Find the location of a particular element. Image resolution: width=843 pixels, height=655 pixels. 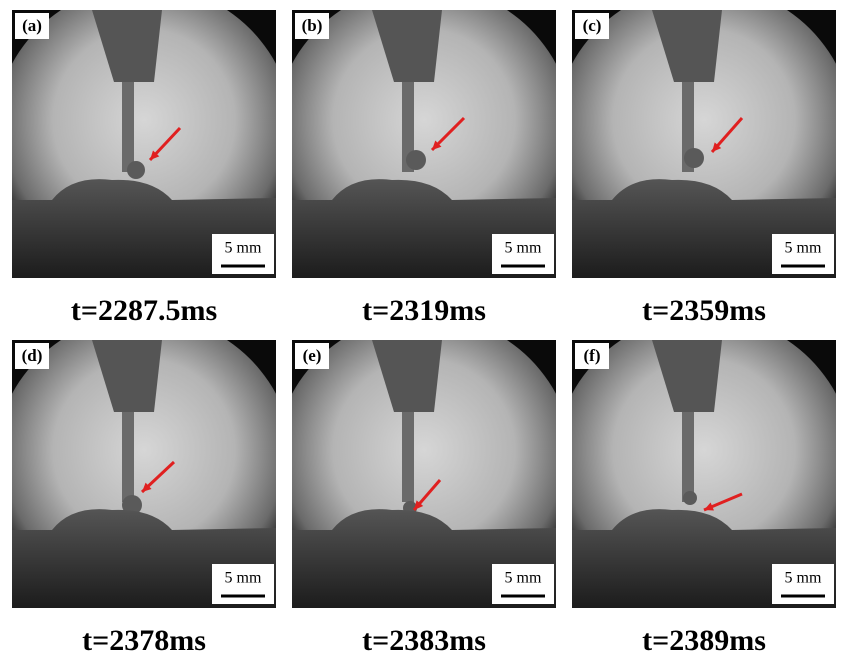

panel-label: (a) is located at coordinates (32, 25).